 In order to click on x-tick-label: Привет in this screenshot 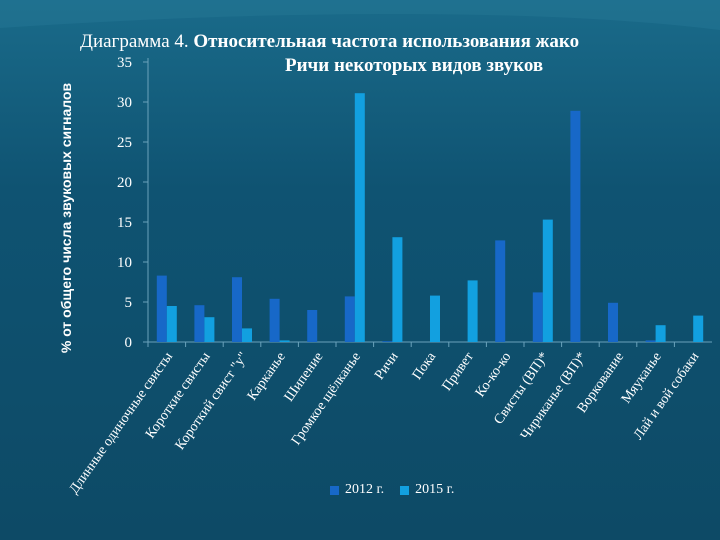, I will do `click(458, 372)`.